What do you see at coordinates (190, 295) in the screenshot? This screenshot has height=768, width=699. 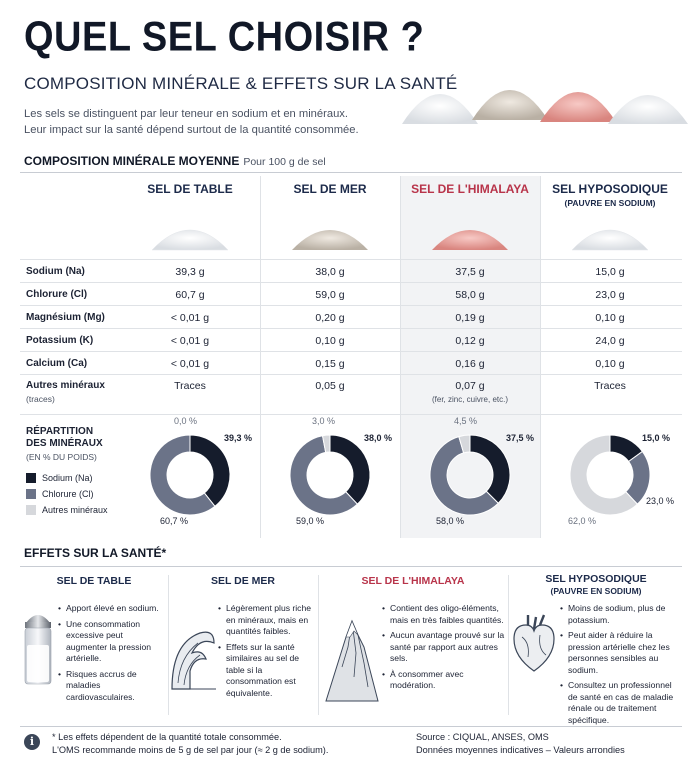 I see `table-cell: 60,7 g` at bounding box center [190, 295].